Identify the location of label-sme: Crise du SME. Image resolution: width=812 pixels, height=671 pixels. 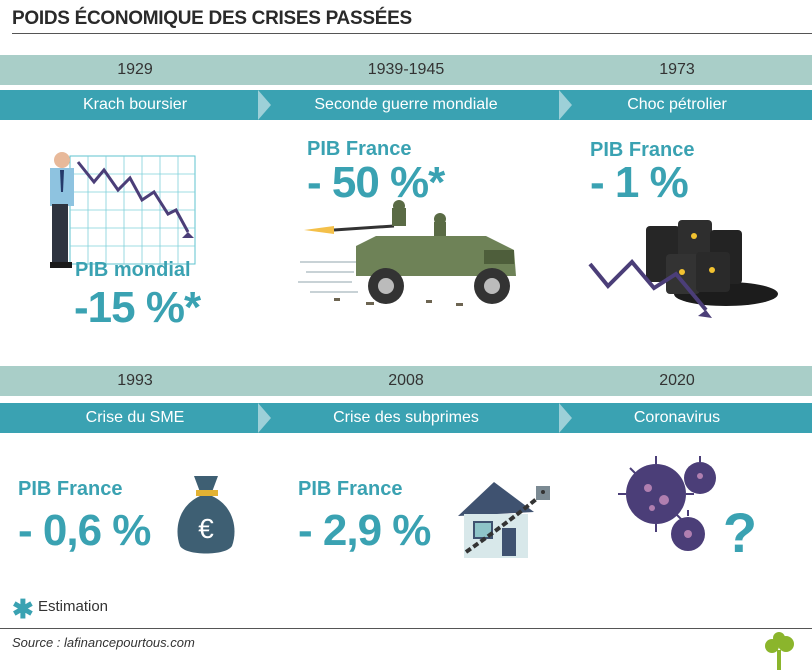
(135, 417).